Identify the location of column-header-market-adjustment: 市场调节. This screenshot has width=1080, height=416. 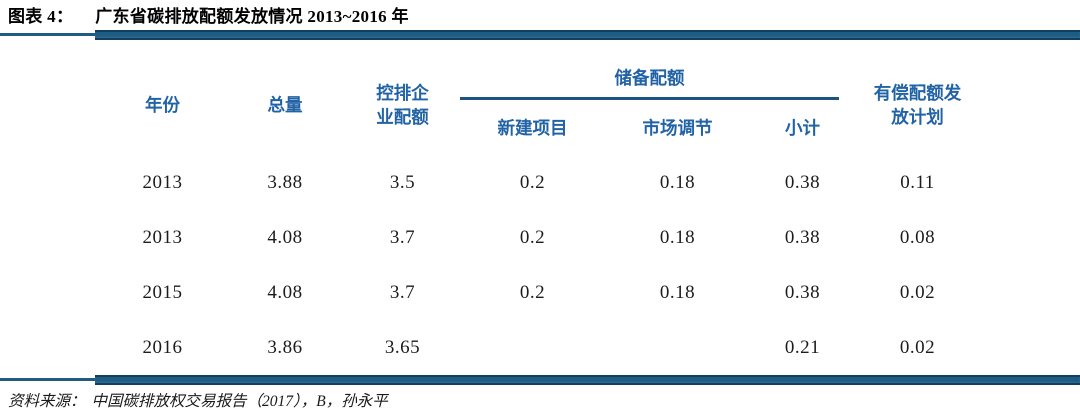
(677, 127).